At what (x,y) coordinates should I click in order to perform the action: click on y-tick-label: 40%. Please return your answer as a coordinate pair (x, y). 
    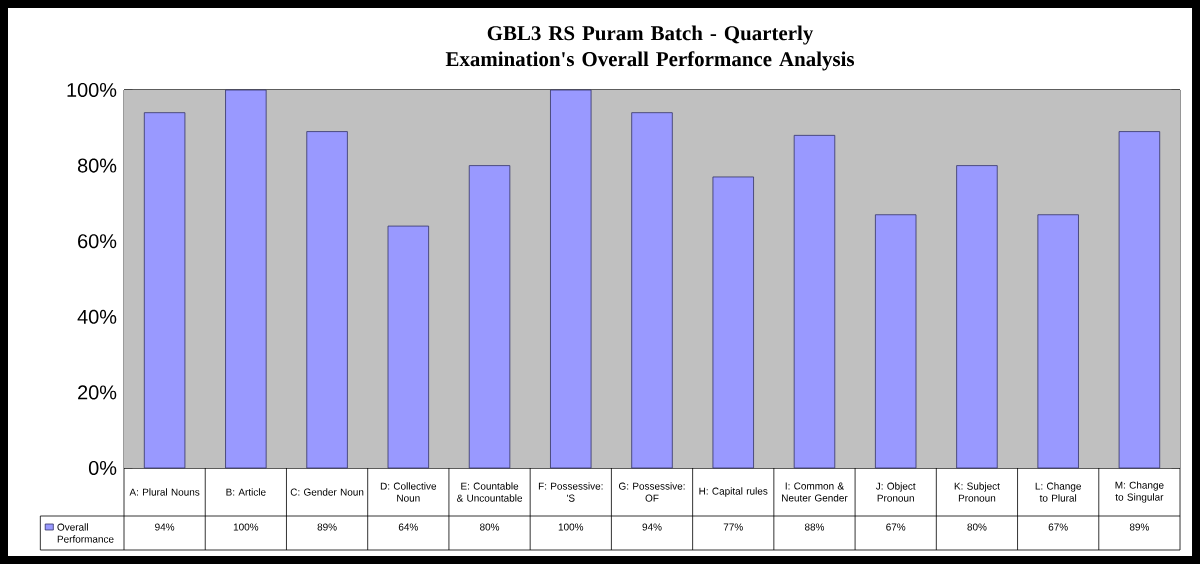
    Looking at the image, I should click on (97, 316).